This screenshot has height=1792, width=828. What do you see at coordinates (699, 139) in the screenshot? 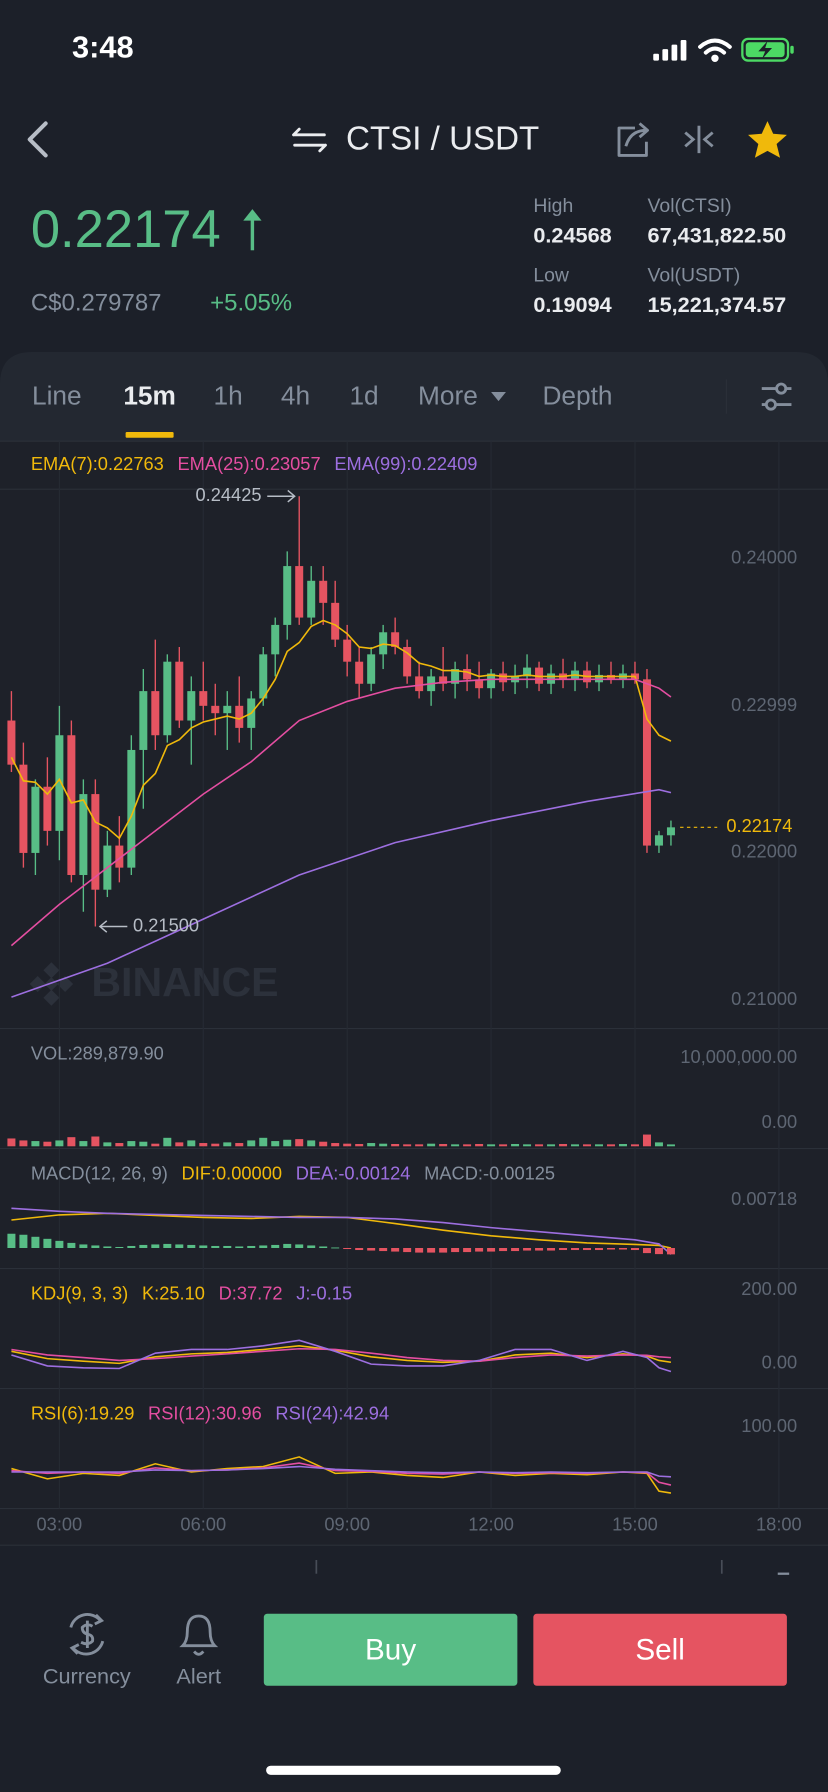
I see `compare-button` at bounding box center [699, 139].